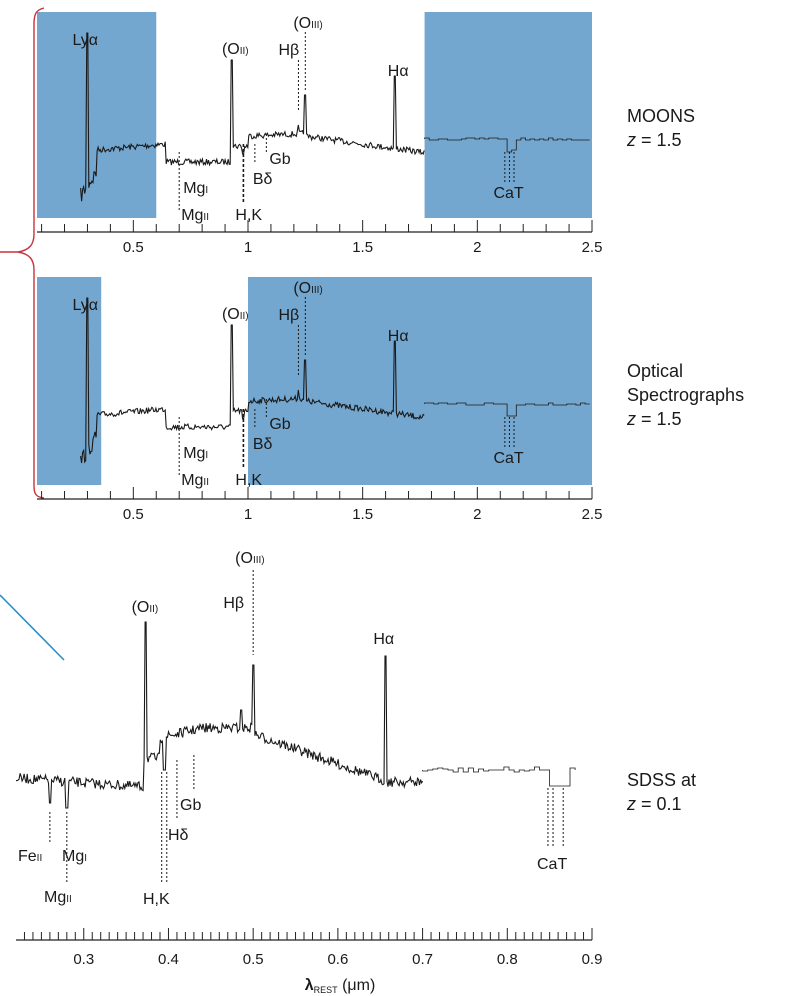 The height and width of the screenshot is (996, 792). I want to click on panel-label-optical: Optical Spectrographs z = 1.5, so click(685, 395).